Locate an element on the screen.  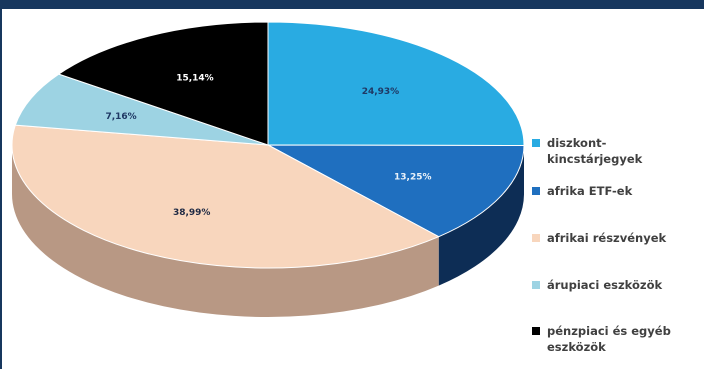
legend-label-line: afrikai részvények is located at coordinates (607, 238).